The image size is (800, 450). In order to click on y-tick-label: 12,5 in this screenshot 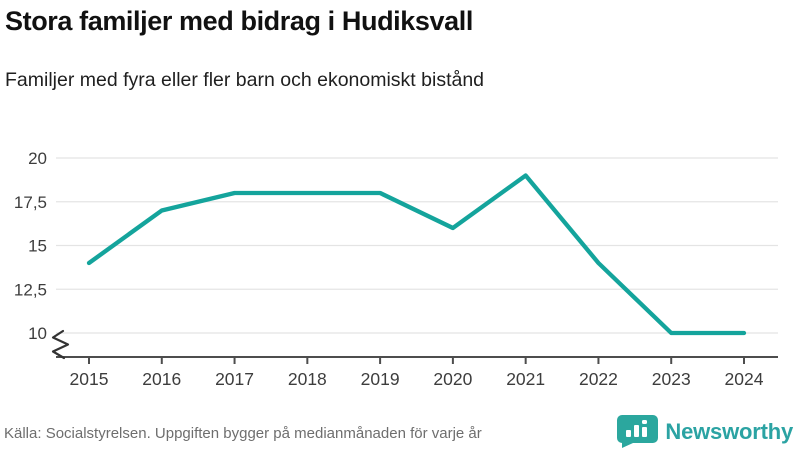, I will do `click(30, 289)`.